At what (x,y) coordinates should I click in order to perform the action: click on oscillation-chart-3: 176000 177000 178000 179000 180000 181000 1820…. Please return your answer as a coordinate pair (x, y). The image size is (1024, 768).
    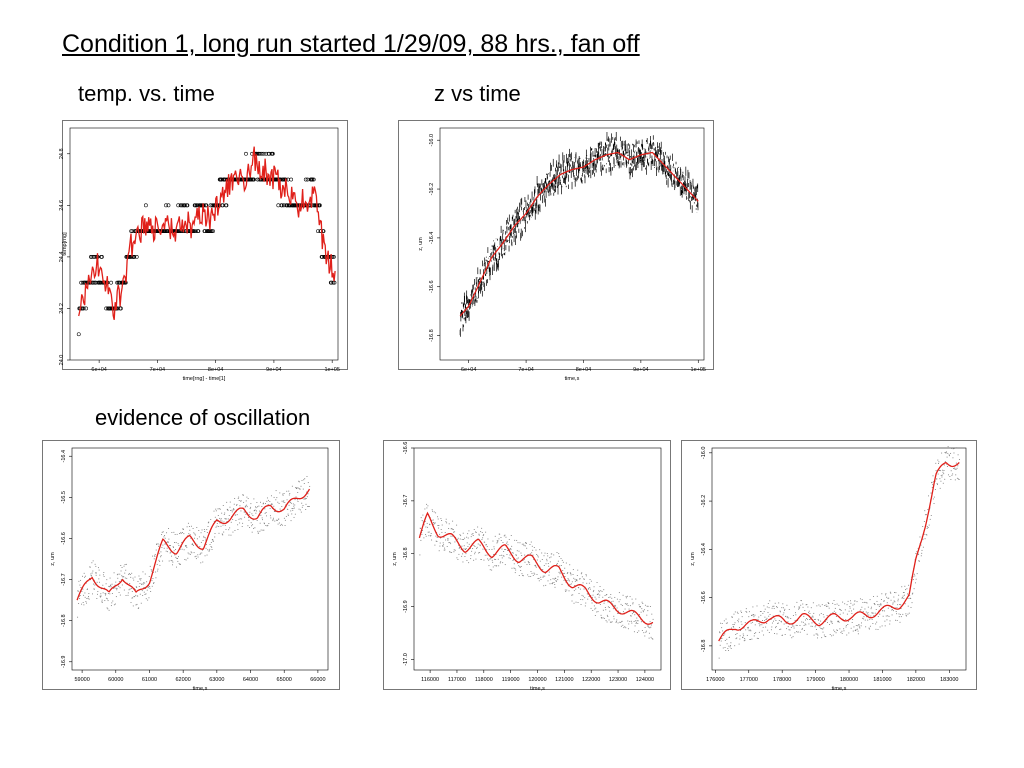
    Looking at the image, I should click on (829, 566).